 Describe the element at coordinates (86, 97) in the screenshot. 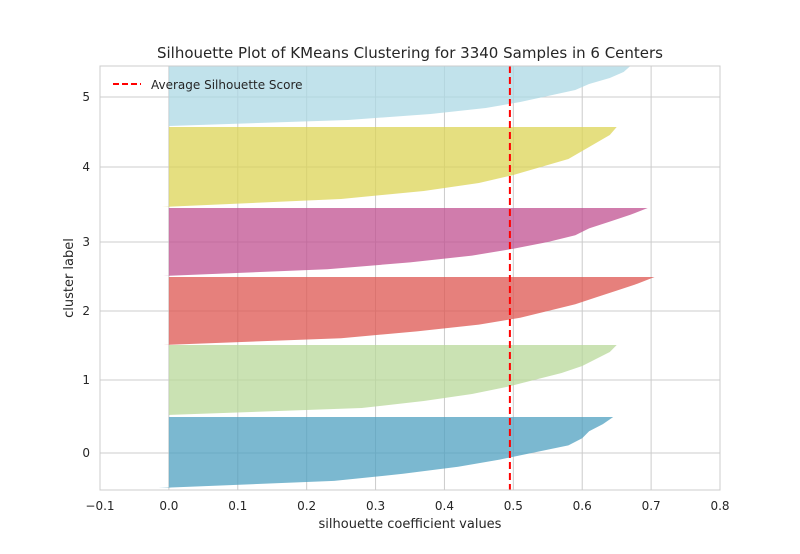

I see `y-tick-label: 5` at that location.